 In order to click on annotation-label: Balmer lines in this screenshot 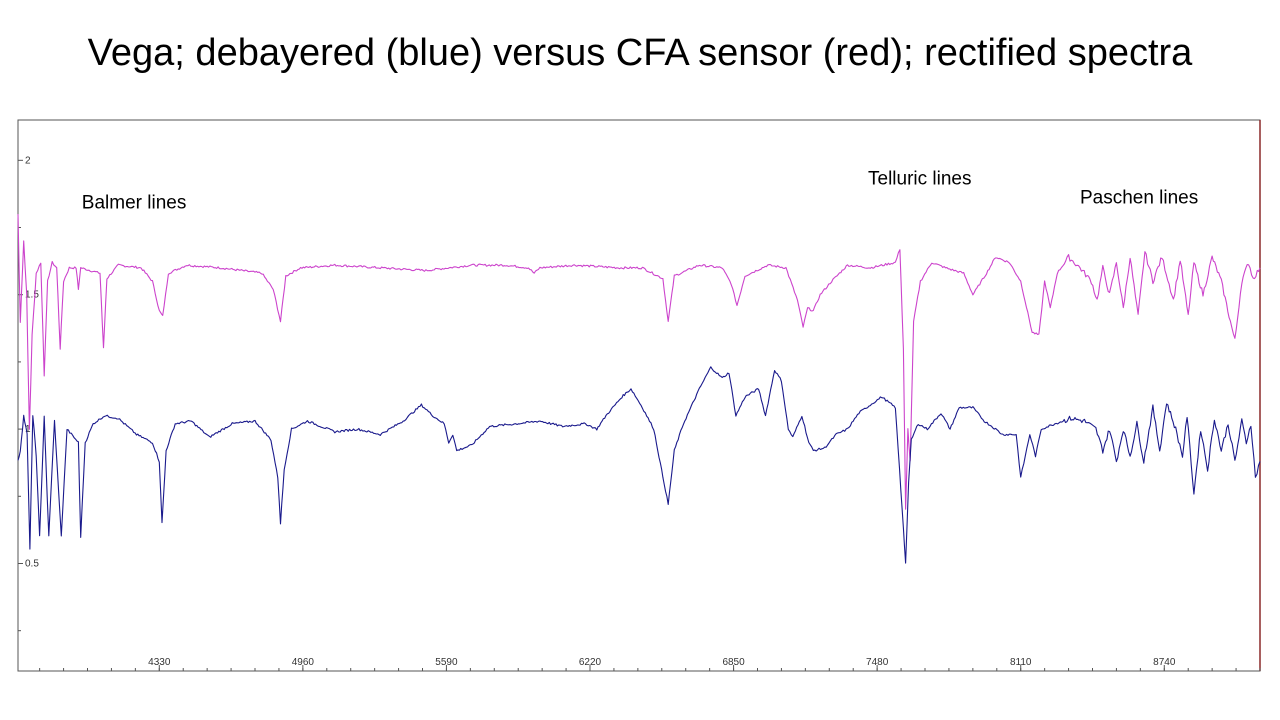, I will do `click(134, 203)`.